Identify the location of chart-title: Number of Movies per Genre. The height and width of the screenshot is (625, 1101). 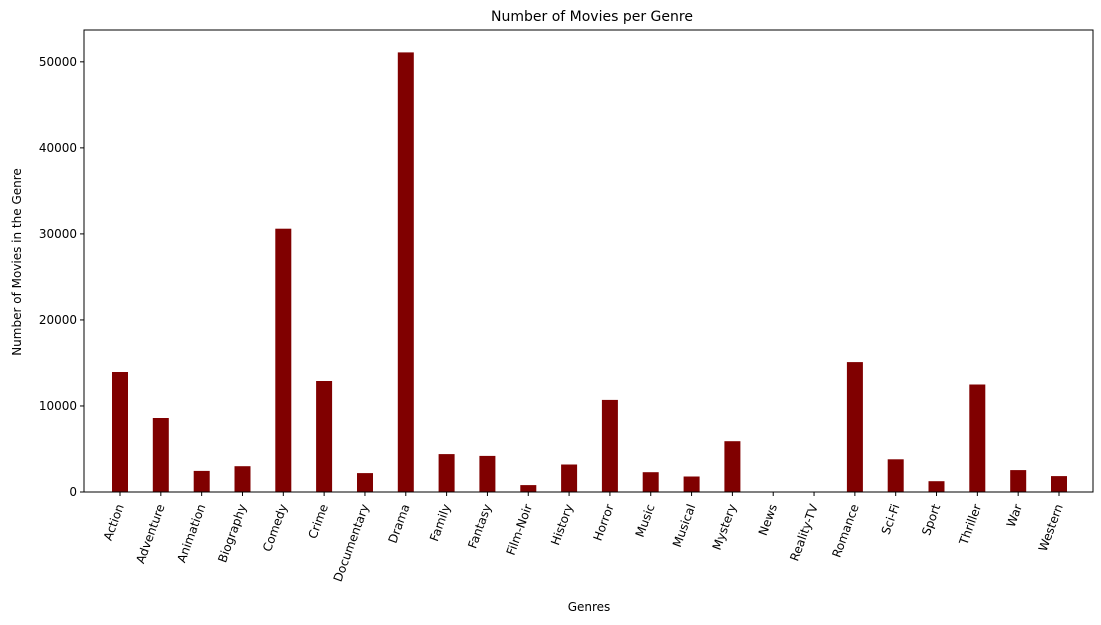
(592, 17).